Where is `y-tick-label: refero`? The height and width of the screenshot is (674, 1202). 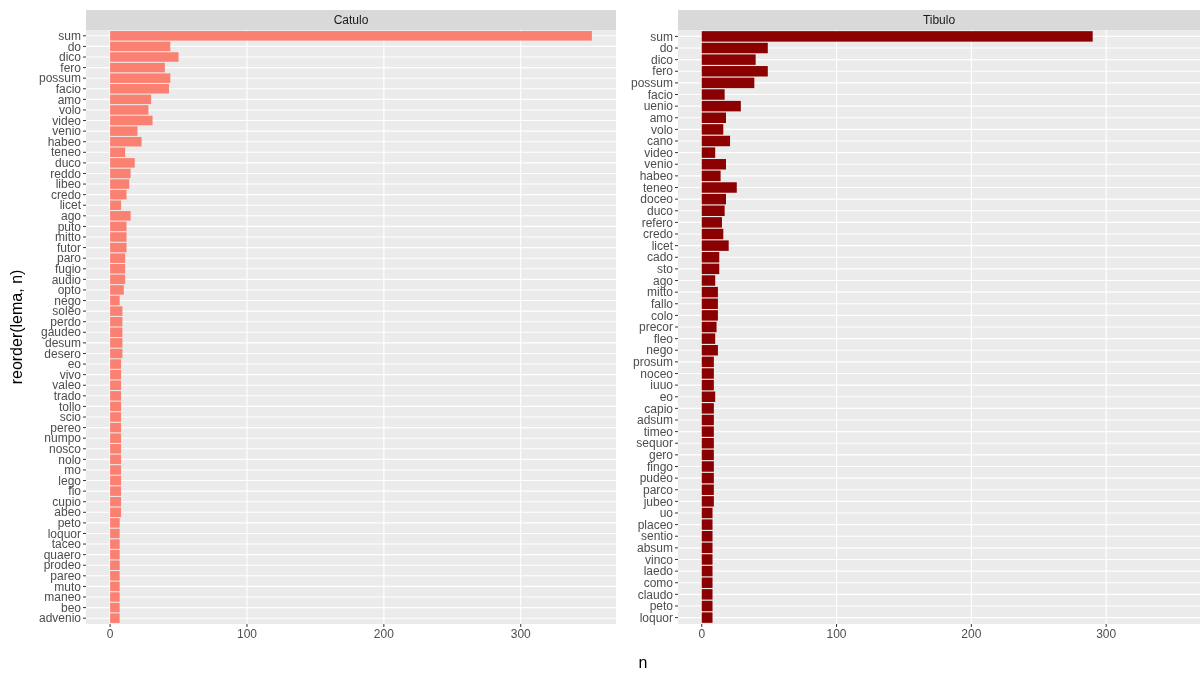 y-tick-label: refero is located at coordinates (657, 222).